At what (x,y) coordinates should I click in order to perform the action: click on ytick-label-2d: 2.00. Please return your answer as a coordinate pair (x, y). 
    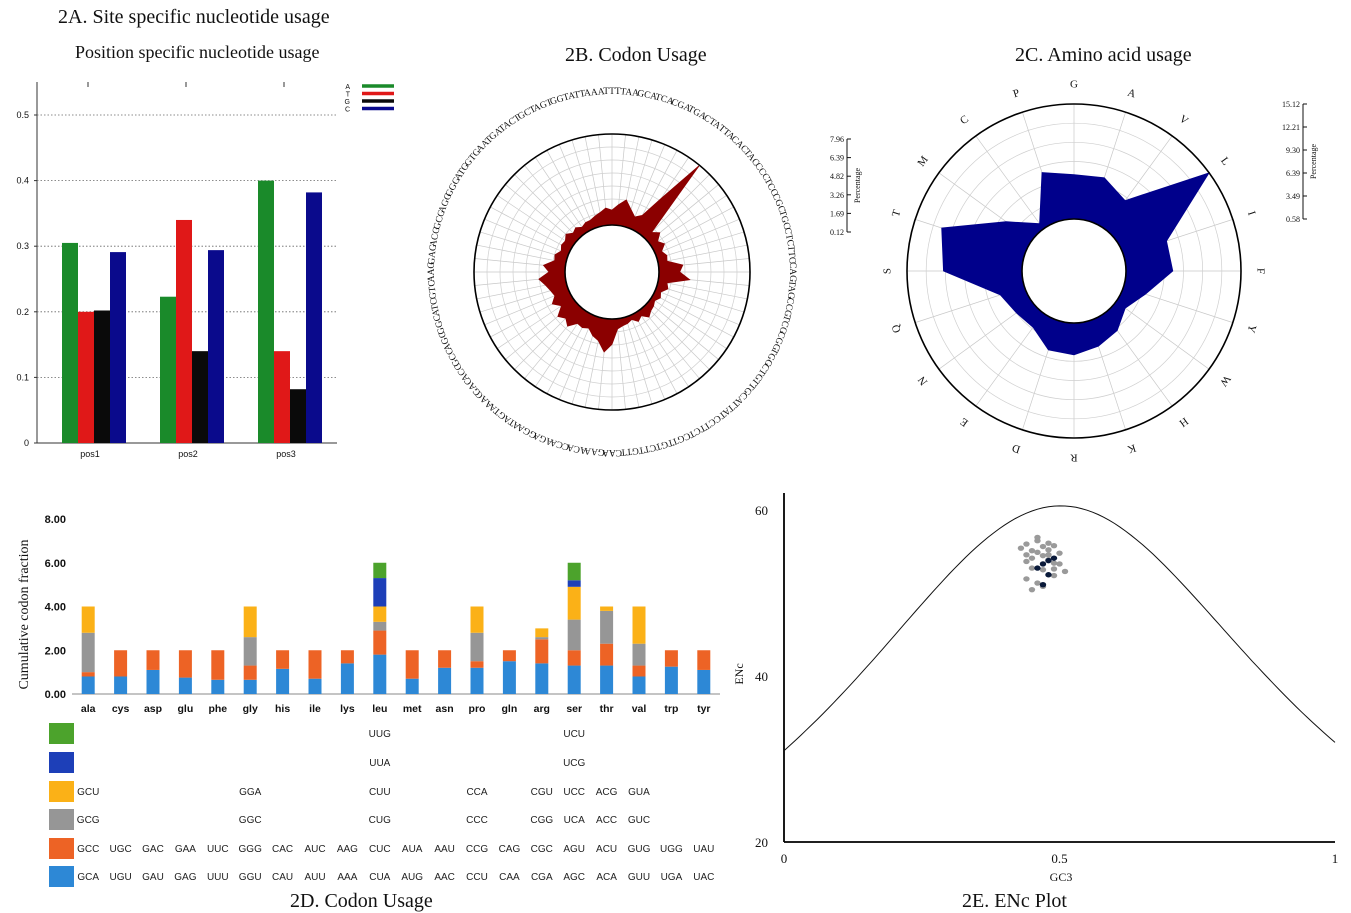
    Looking at the image, I should click on (55, 651).